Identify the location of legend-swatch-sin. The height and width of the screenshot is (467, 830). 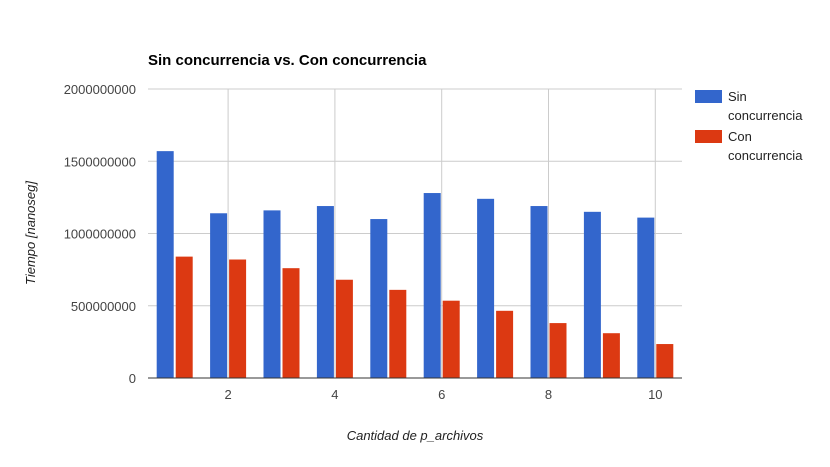
(708, 96).